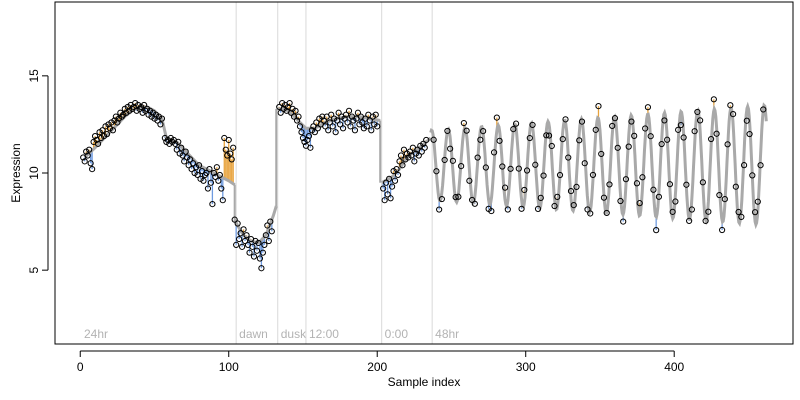 This screenshot has height=400, width=800. I want to click on x-tick-label: 200, so click(377, 367).